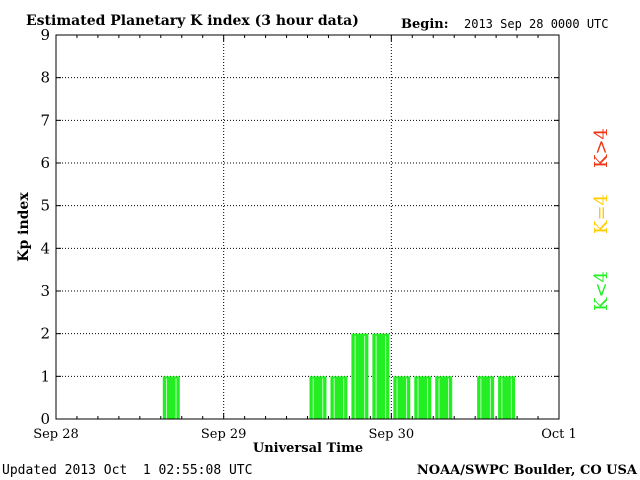  I want to click on legend-k-equal-4: K=4, so click(601, 214).